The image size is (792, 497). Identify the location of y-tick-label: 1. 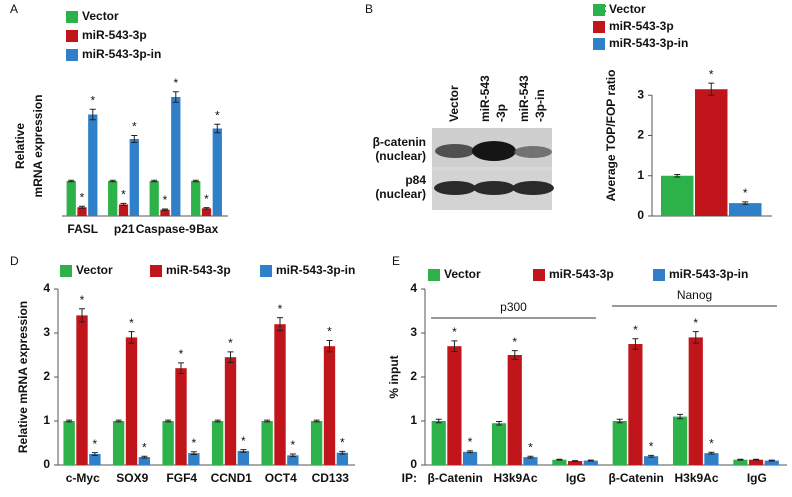
(413, 420).